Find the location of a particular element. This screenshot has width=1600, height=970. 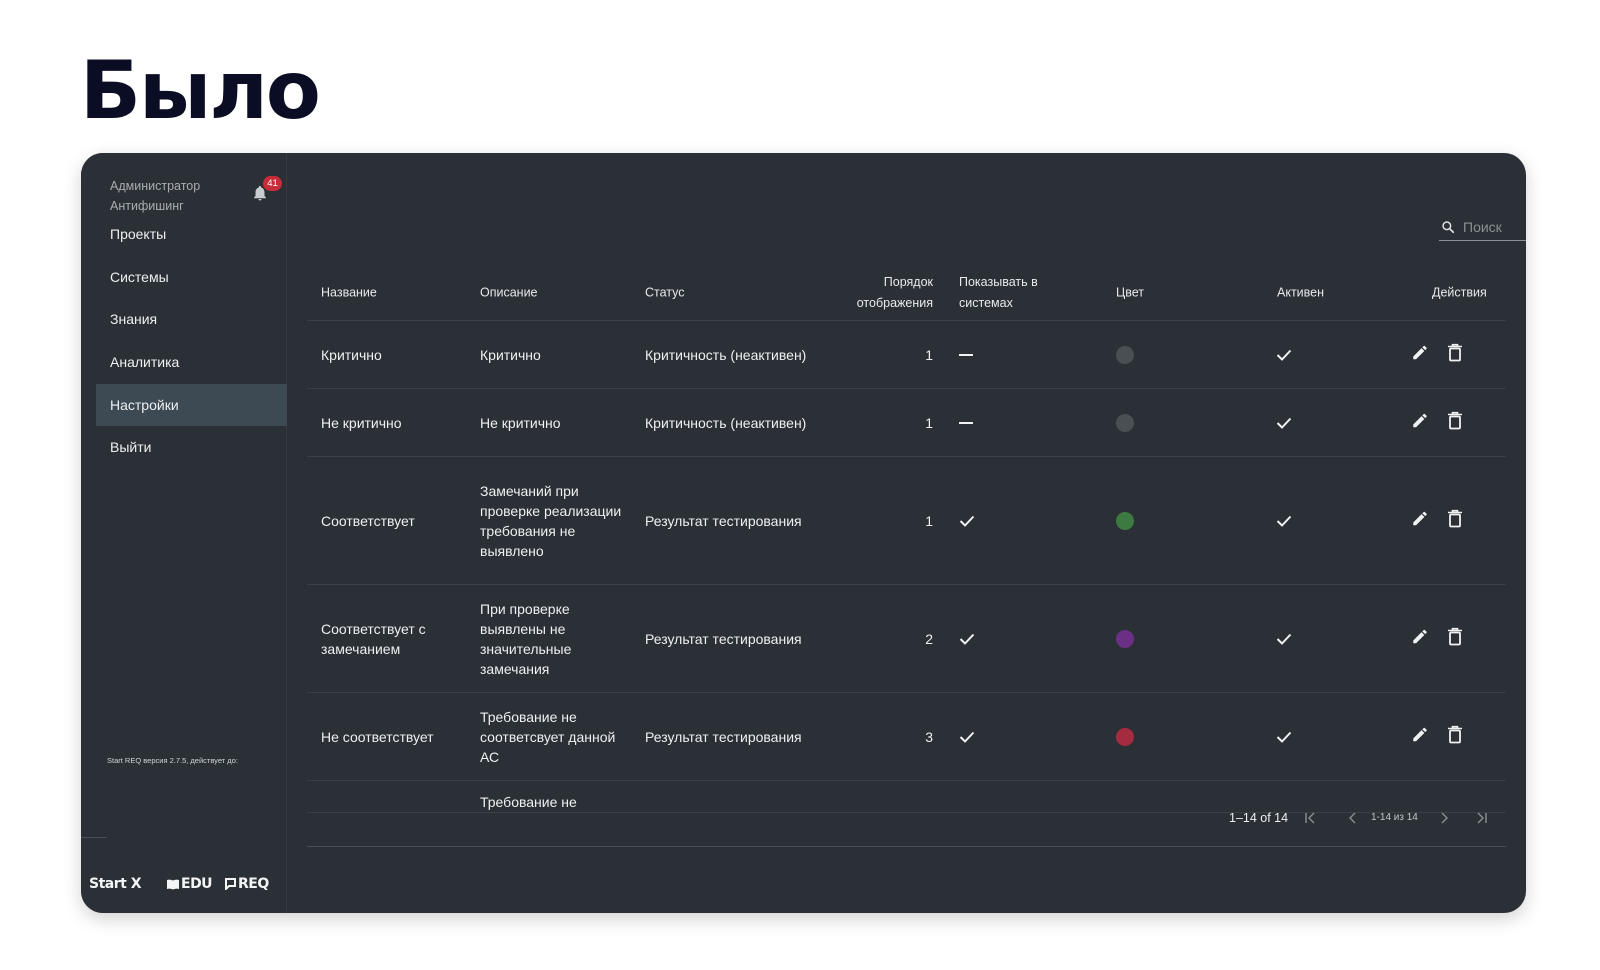

search-input is located at coordinates (1494, 227).